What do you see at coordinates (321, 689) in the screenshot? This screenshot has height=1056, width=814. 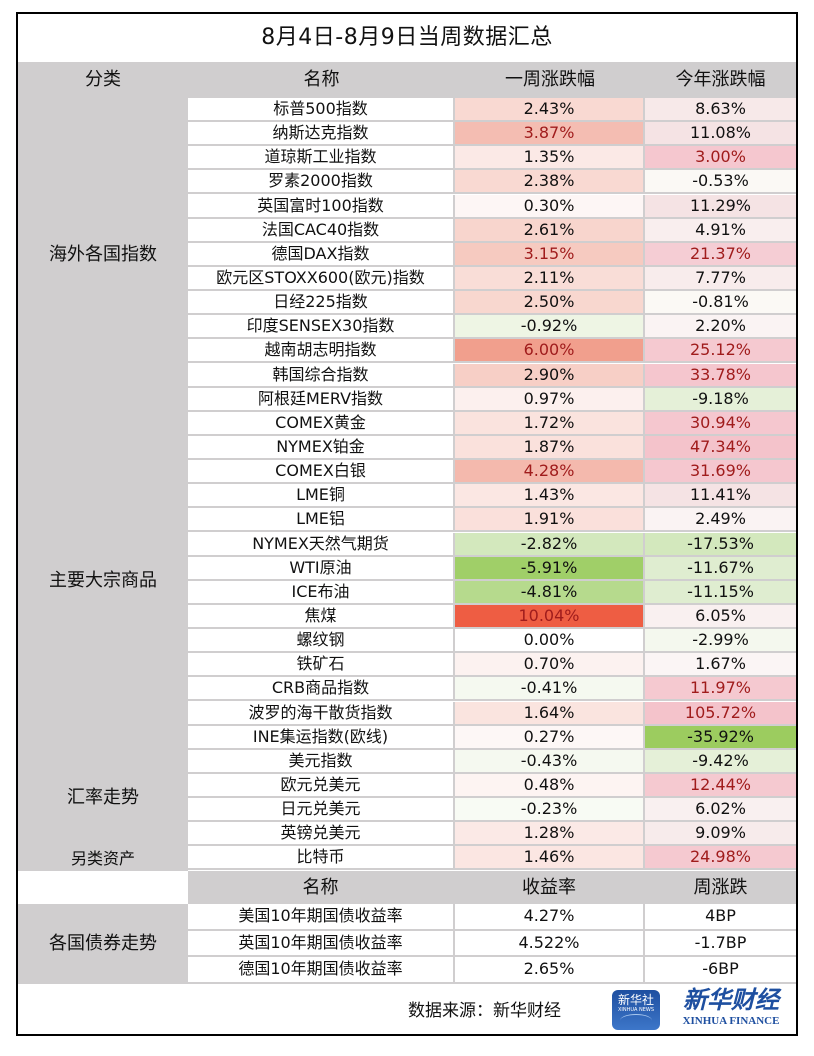 I see `row-name: CRB商品指数` at bounding box center [321, 689].